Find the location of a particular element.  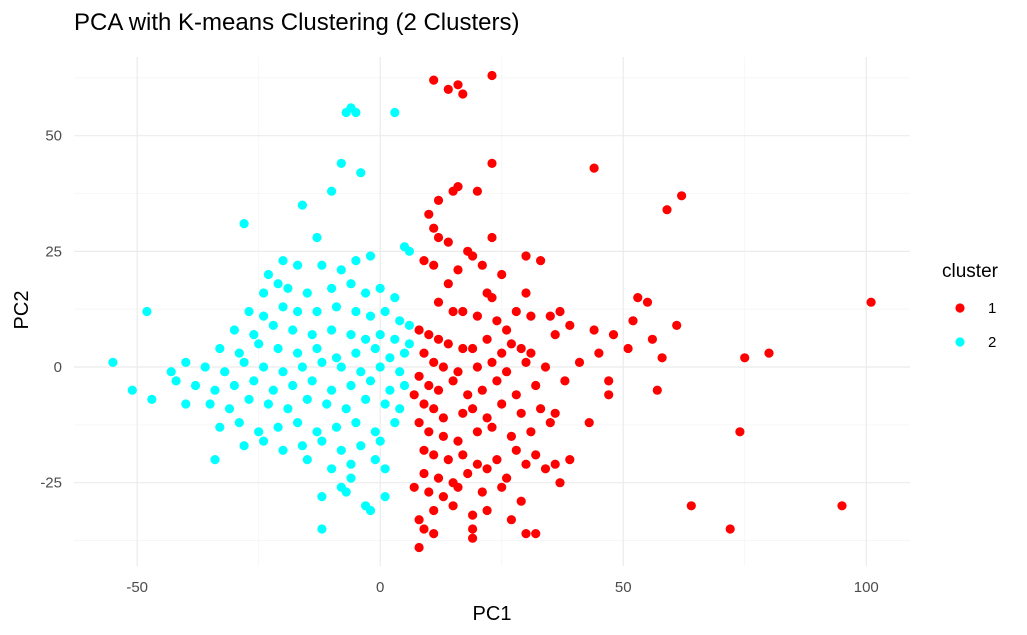

y-tick-label: 0 is located at coordinates (58, 367).